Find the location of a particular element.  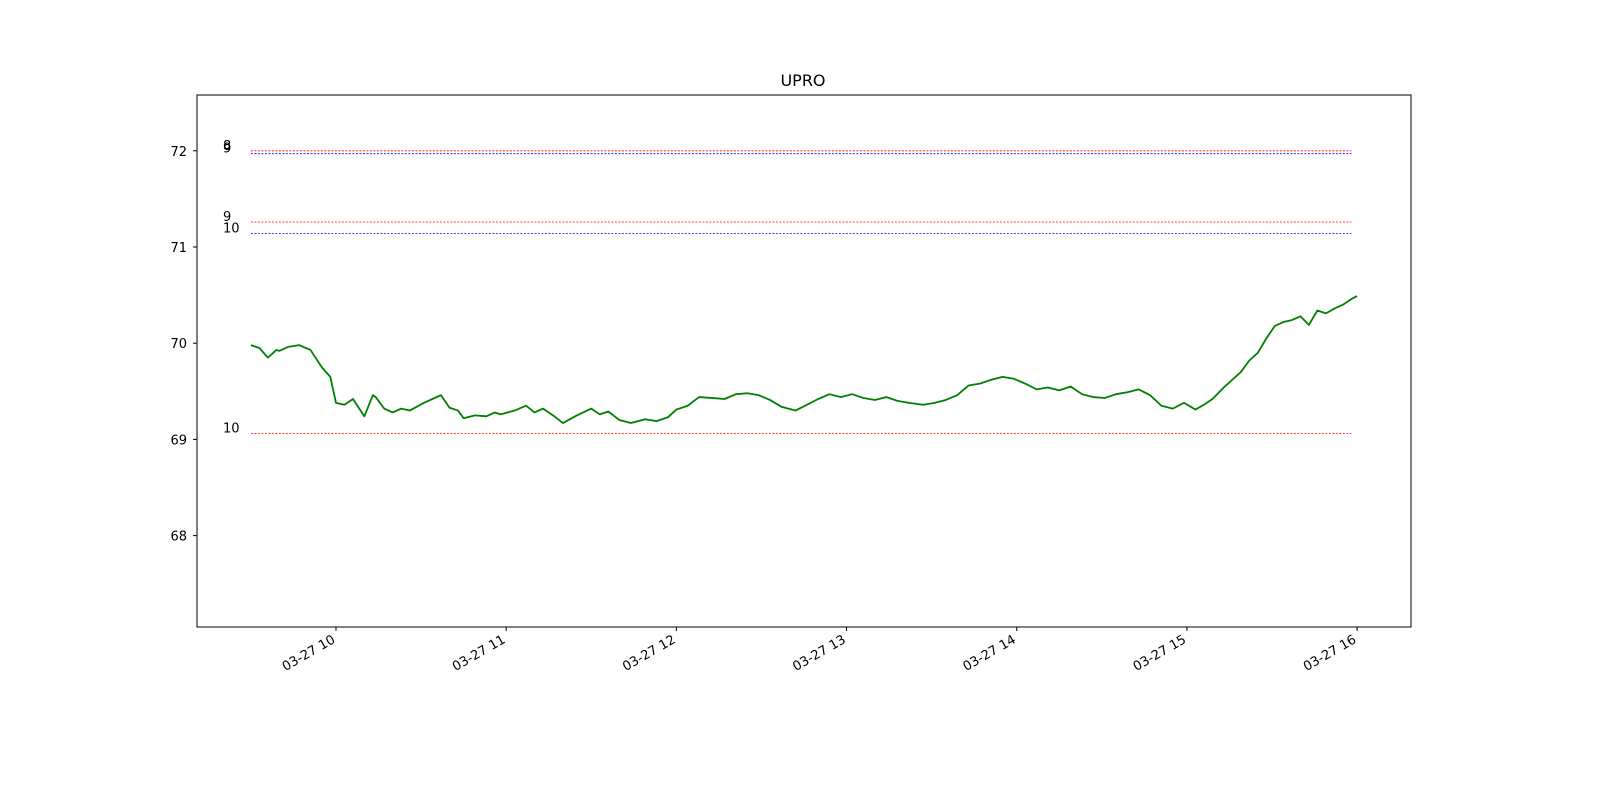

series-layer is located at coordinates (804, 359).